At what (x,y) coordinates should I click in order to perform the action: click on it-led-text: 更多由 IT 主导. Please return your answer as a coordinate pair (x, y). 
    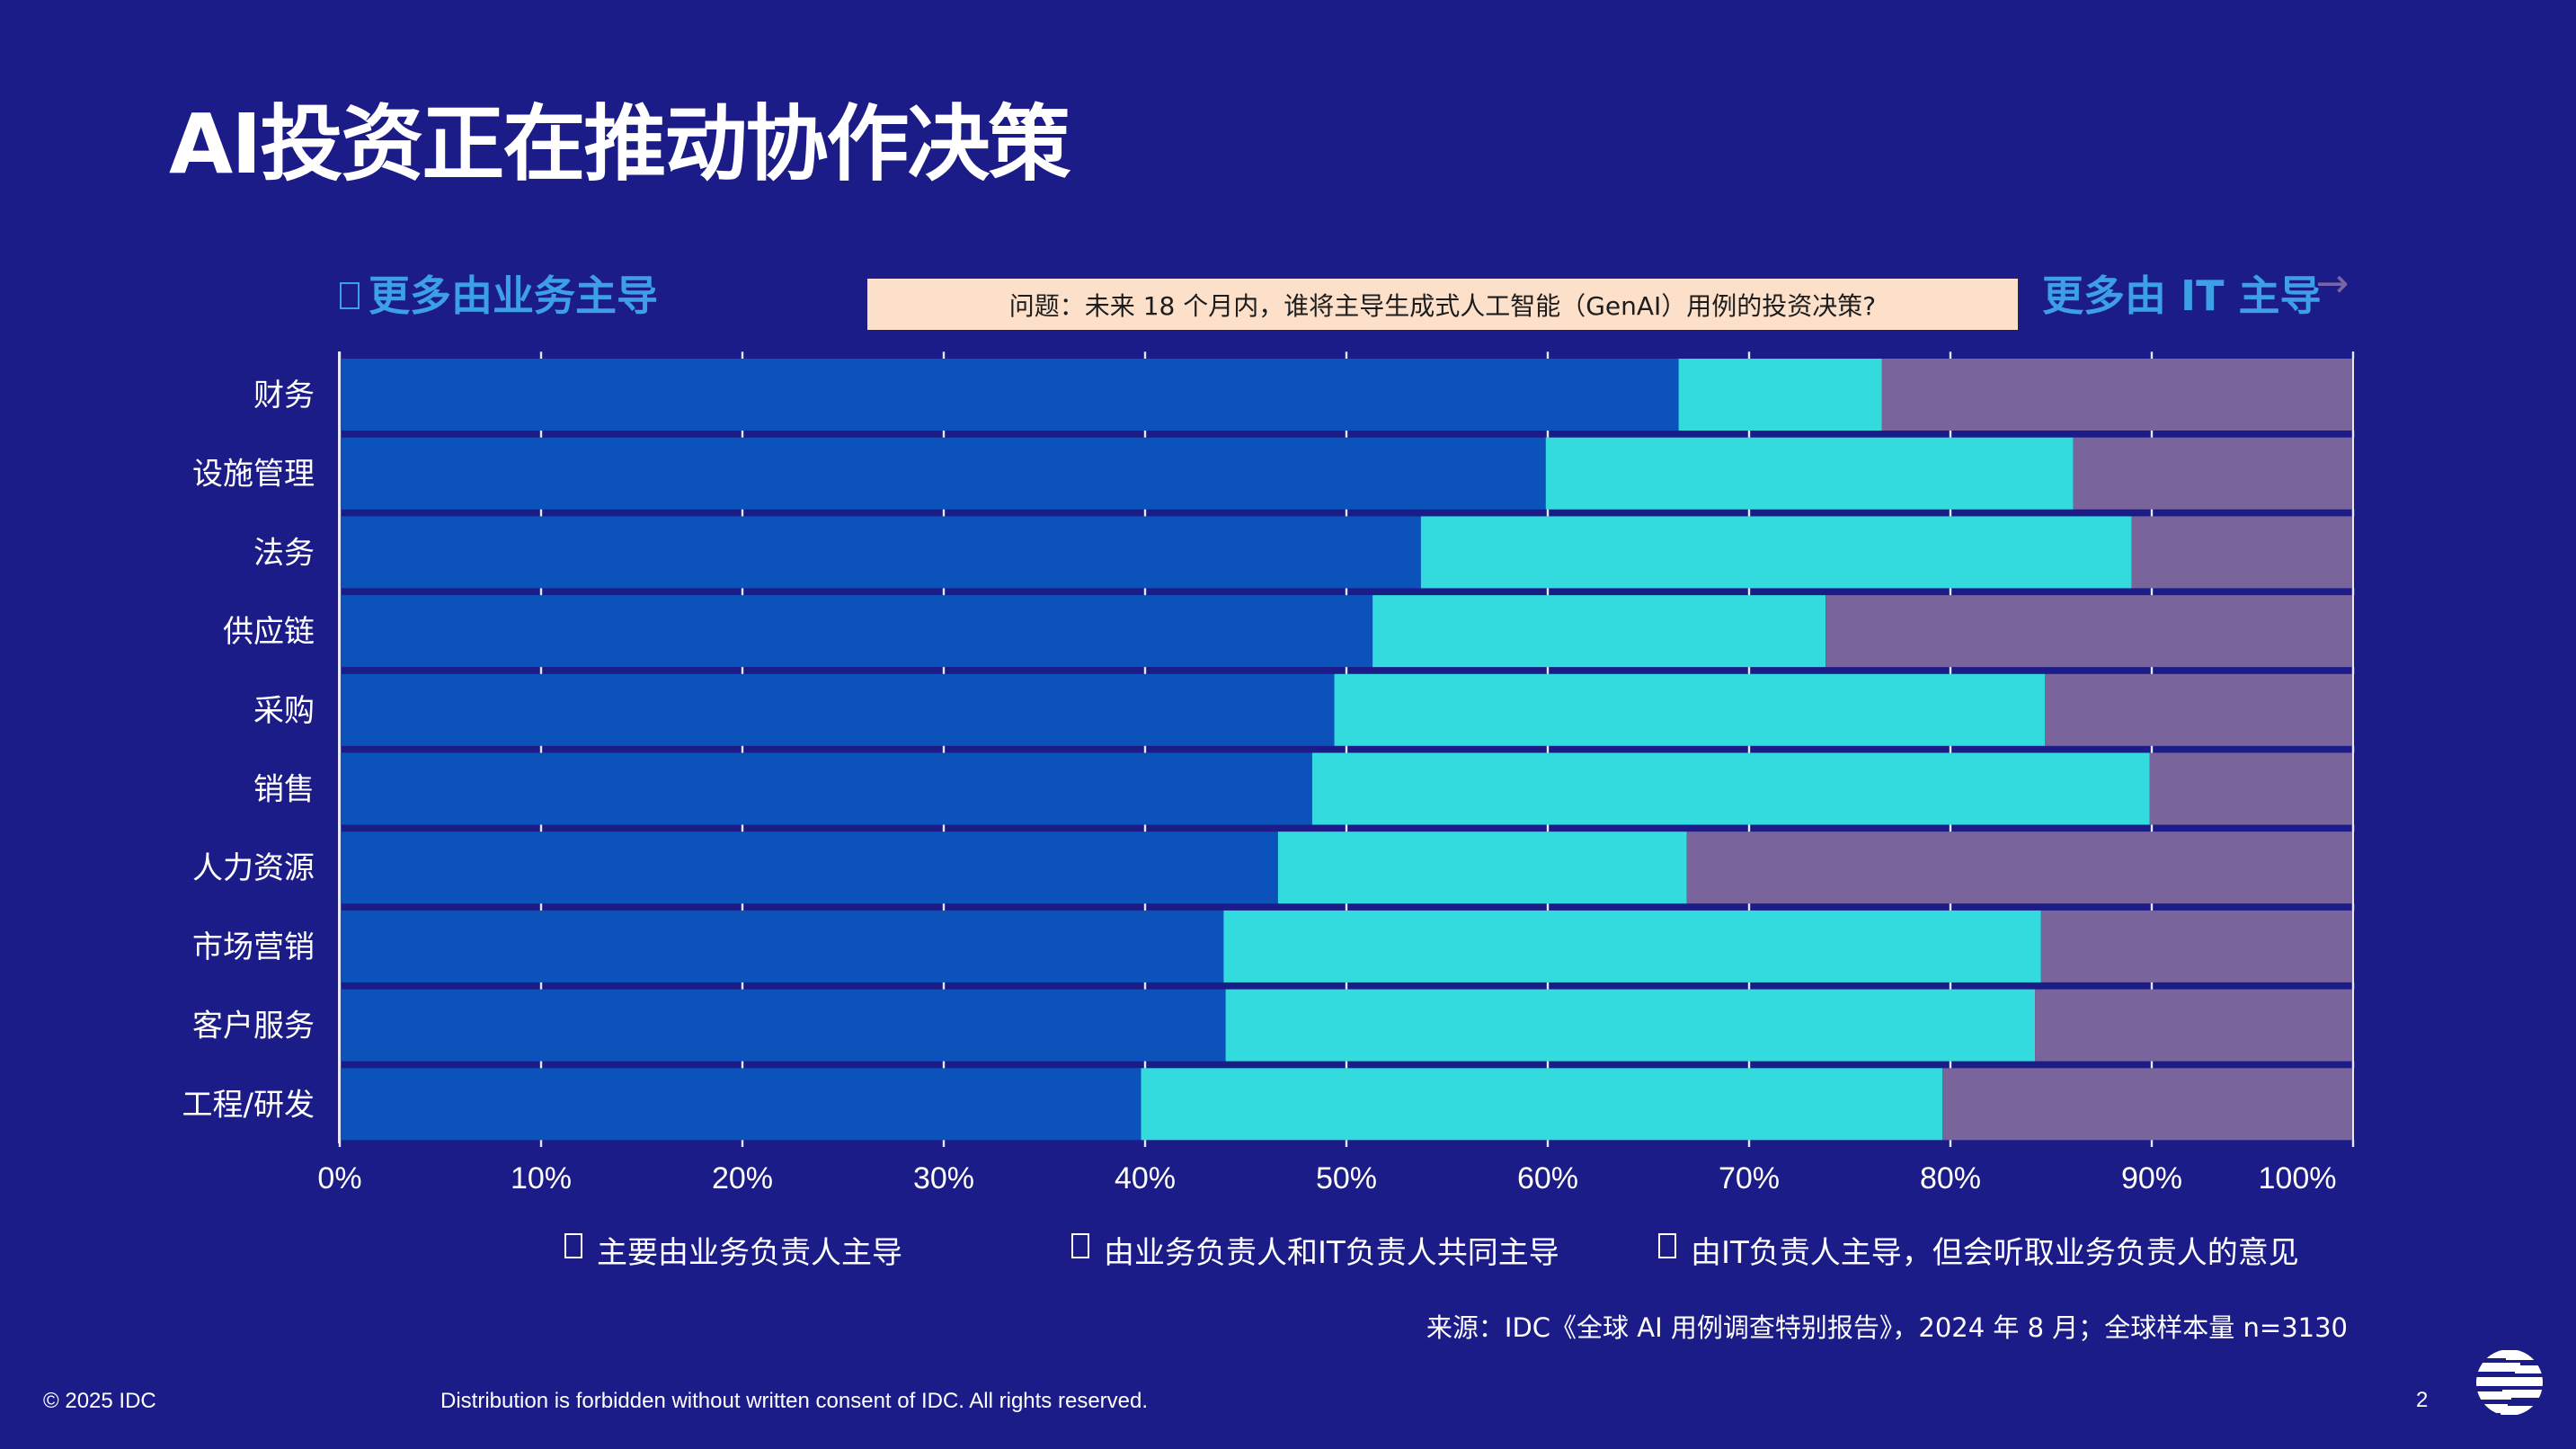
    Looking at the image, I should click on (2182, 295).